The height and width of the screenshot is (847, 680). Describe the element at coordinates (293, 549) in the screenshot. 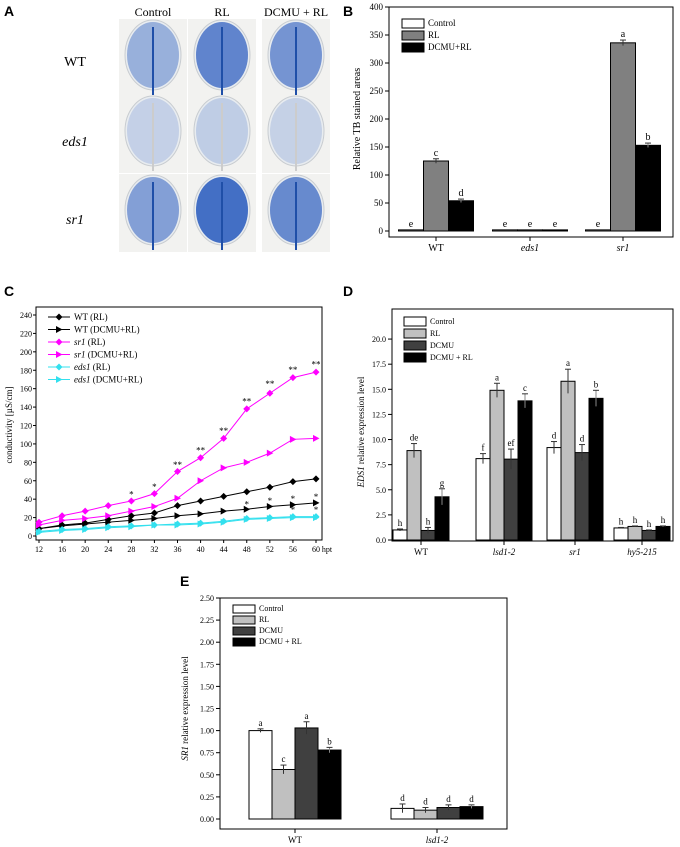

I see `x-tick-label: 56` at that location.